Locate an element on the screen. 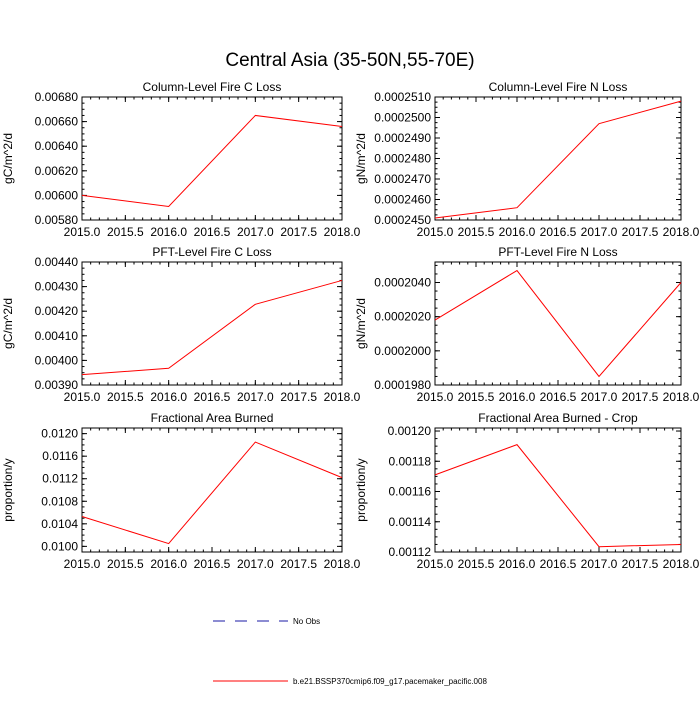  y-tick-label: 0.0002040 is located at coordinates (402, 283).